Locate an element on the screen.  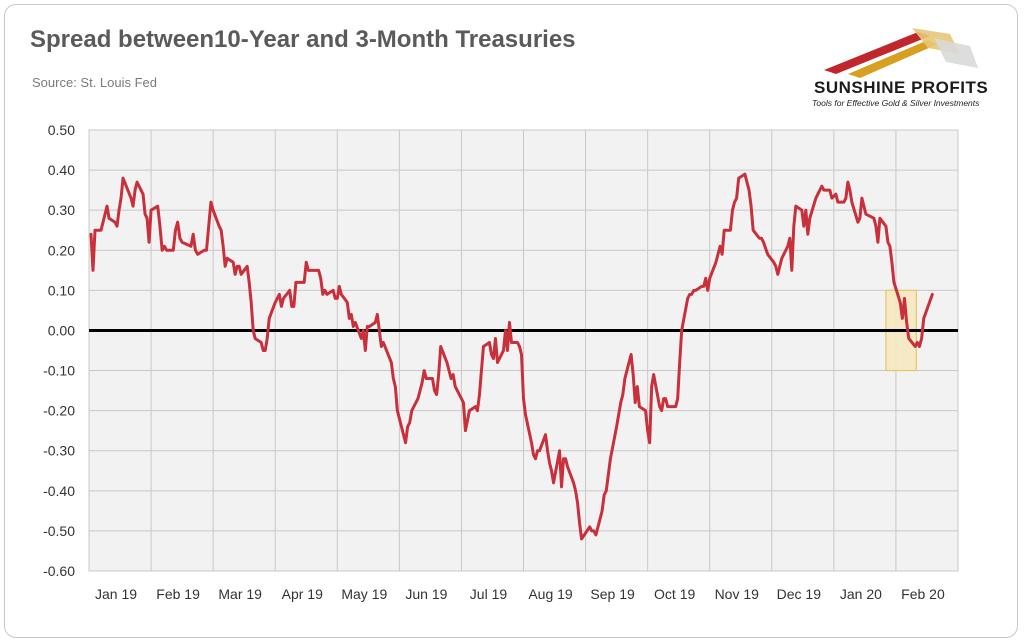
x-tick-label: Jul 19 is located at coordinates (489, 594).